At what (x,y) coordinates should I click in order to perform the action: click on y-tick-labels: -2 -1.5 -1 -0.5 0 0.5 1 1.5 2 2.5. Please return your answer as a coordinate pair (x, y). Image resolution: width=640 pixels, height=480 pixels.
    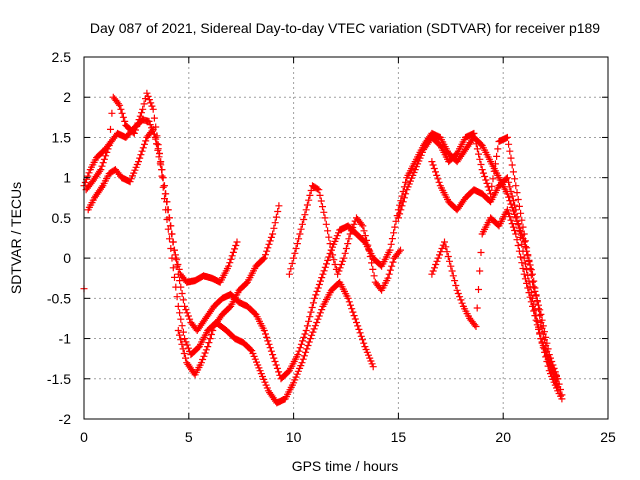
    Looking at the image, I should click on (59, 238).